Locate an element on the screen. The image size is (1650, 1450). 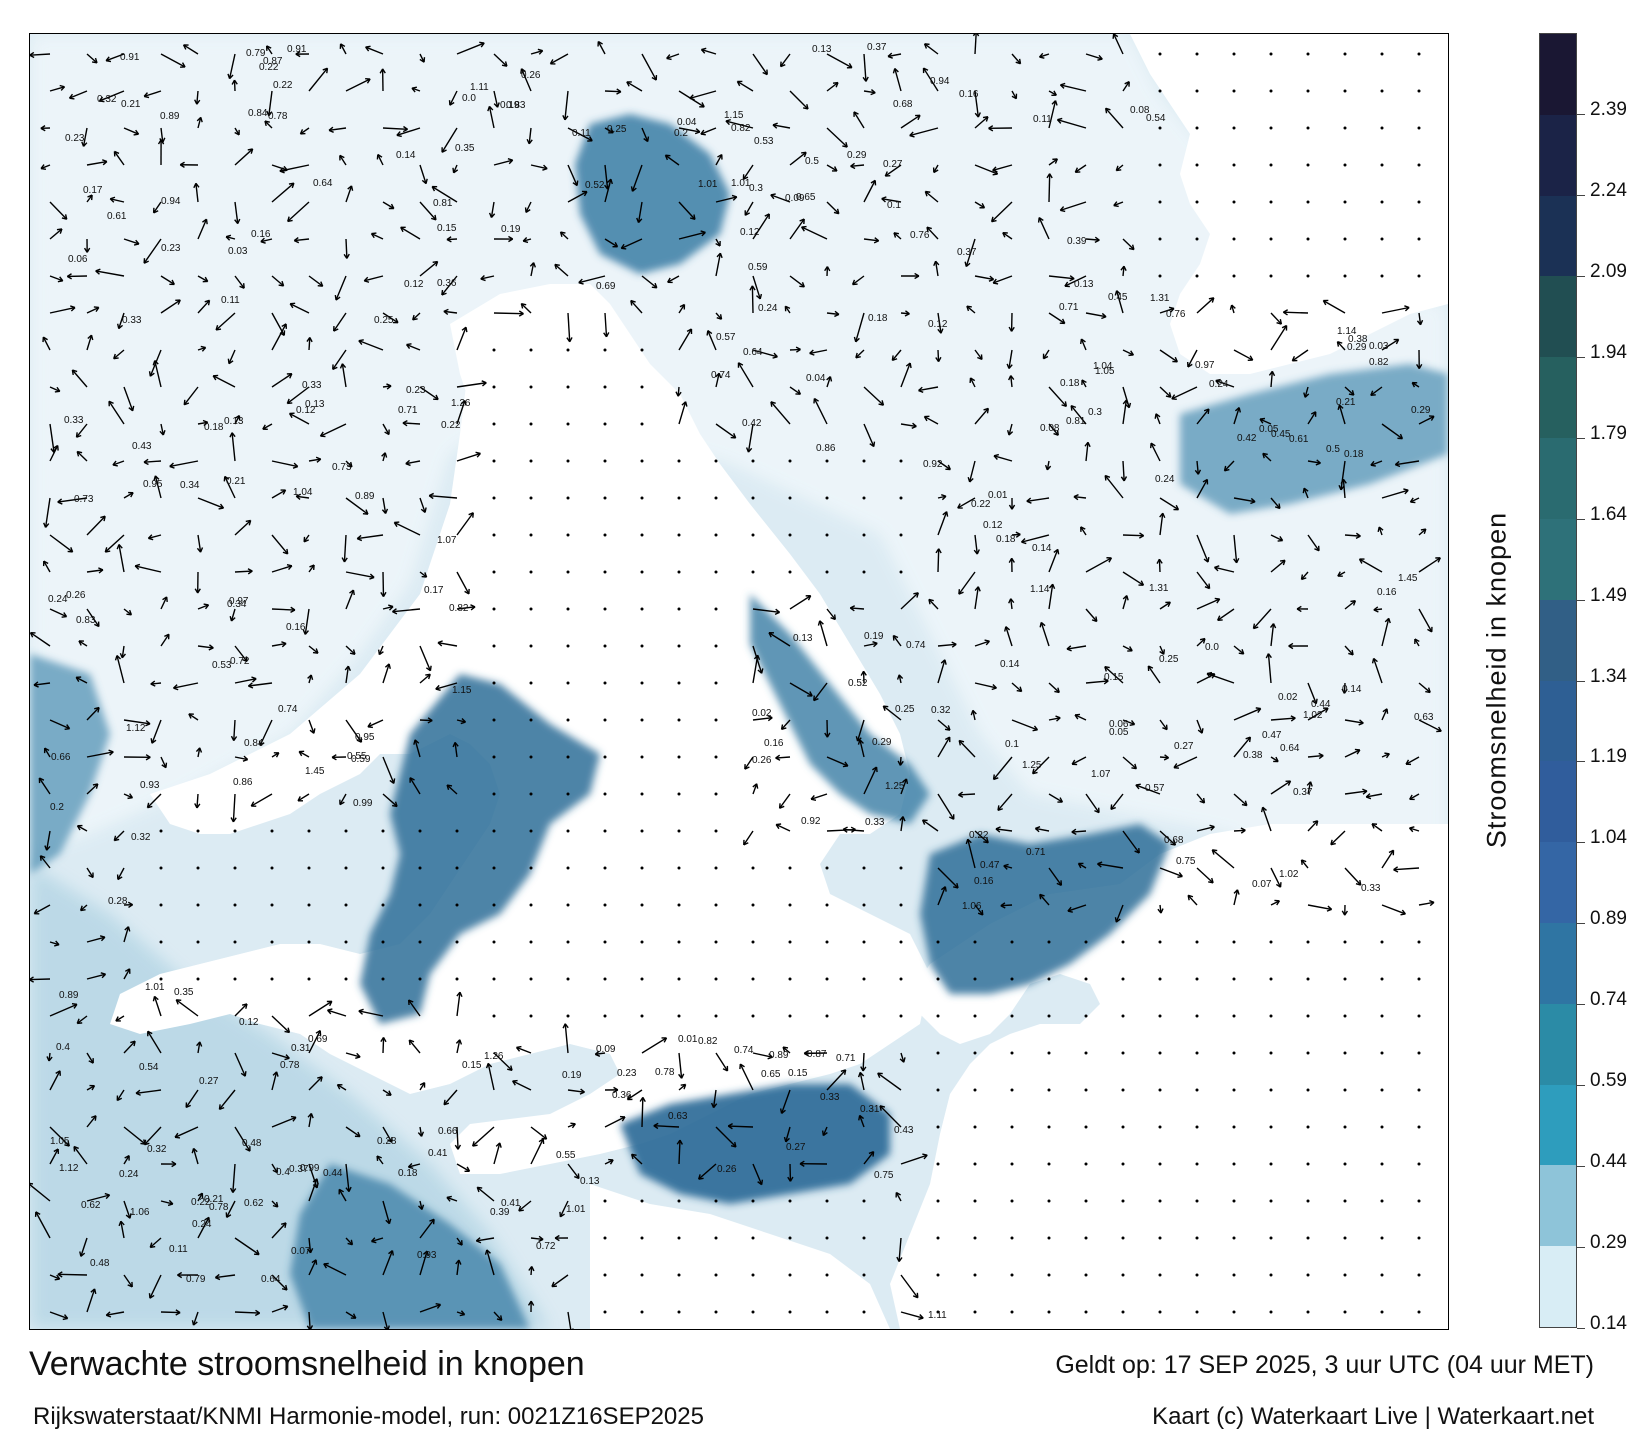
speed-label: 0.4 is located at coordinates (283, 1172).